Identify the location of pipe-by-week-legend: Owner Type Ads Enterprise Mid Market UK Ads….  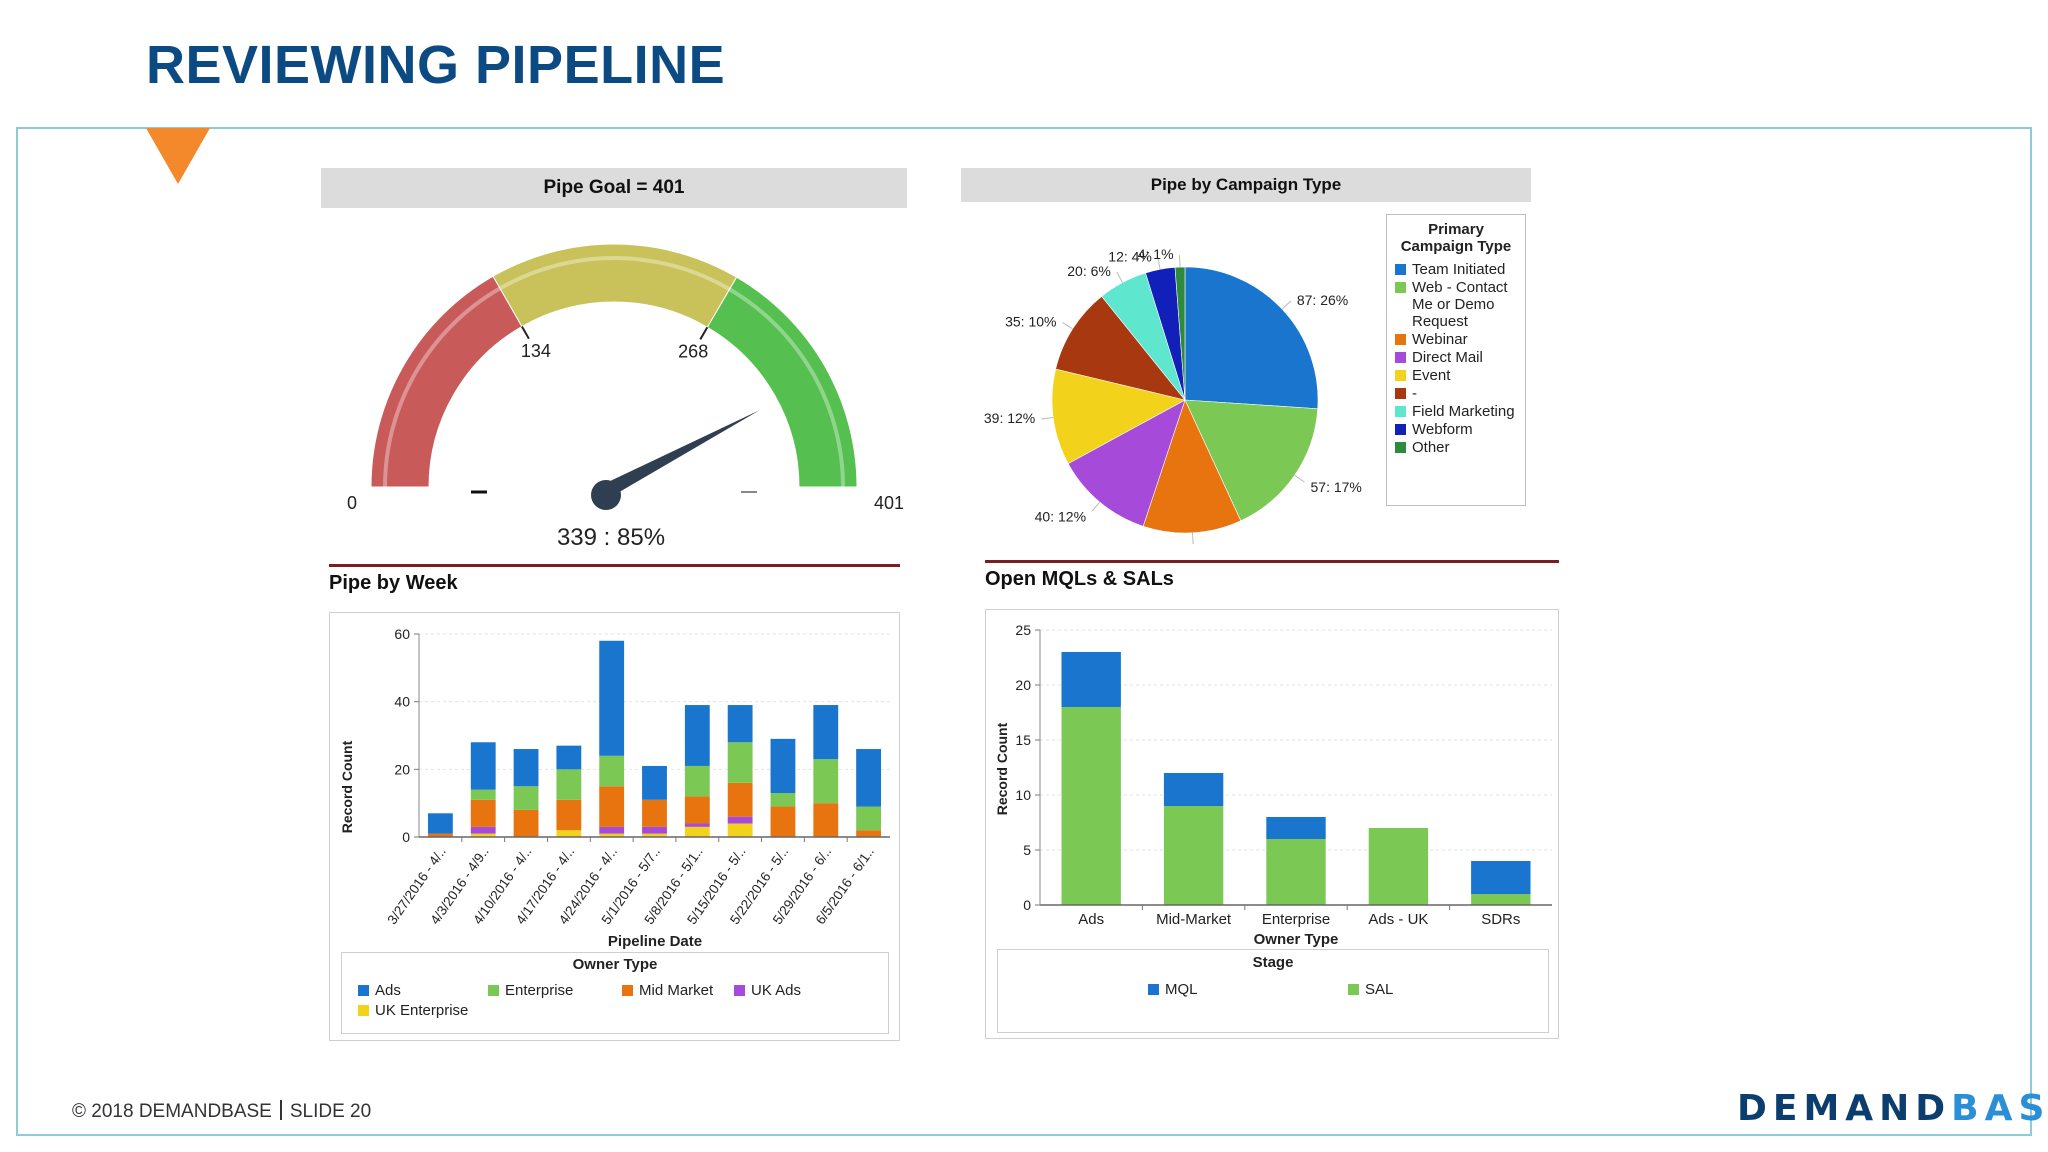
(615, 993).